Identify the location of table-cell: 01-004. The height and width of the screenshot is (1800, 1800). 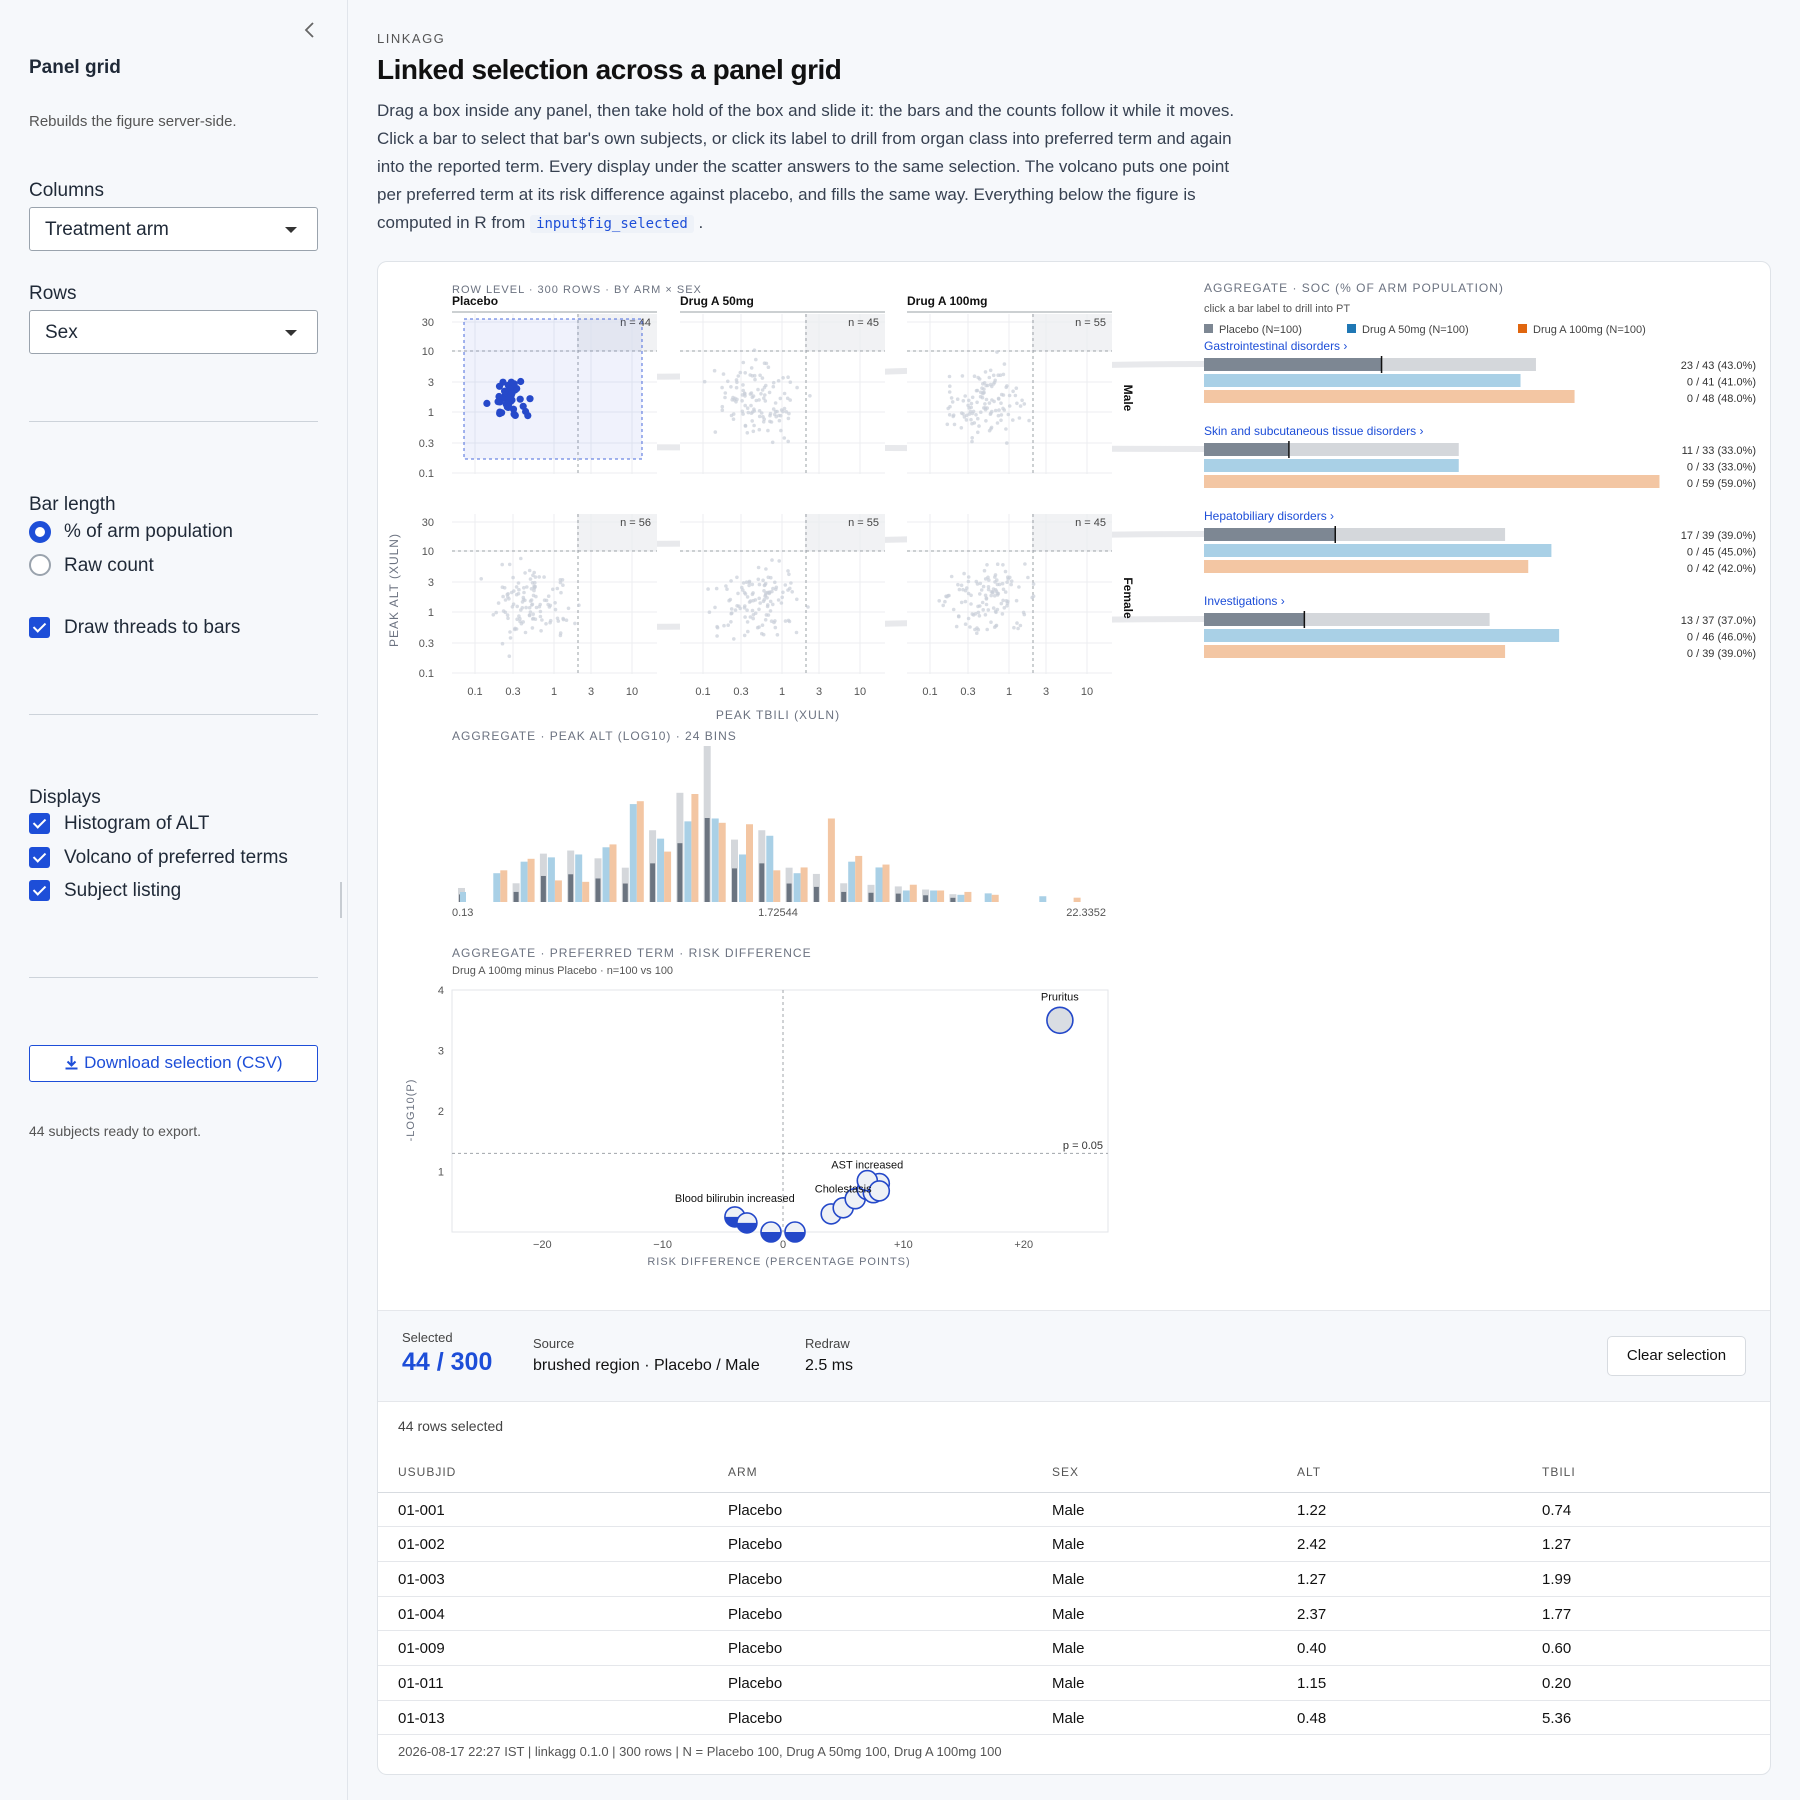
(421, 1614).